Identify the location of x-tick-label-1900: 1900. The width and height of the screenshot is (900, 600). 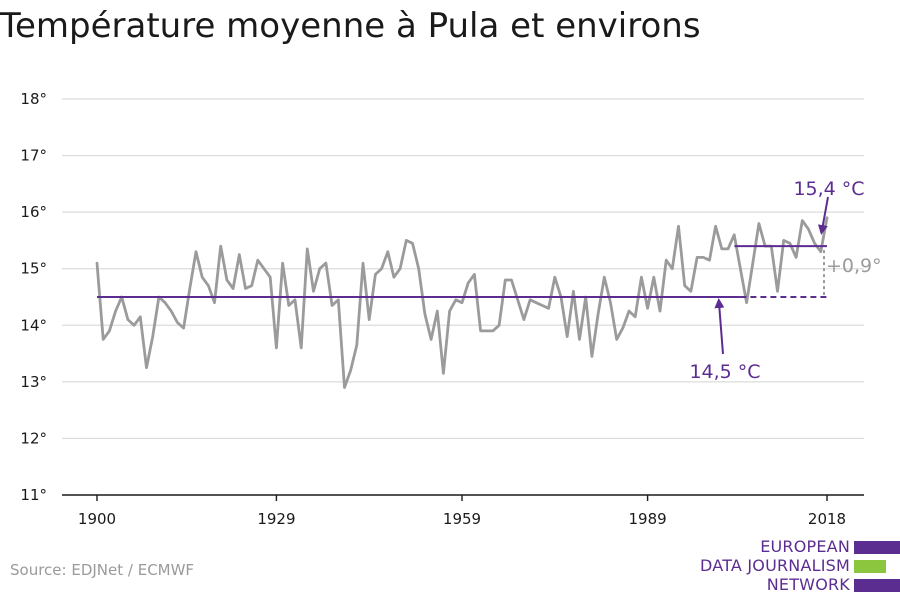
(97, 519).